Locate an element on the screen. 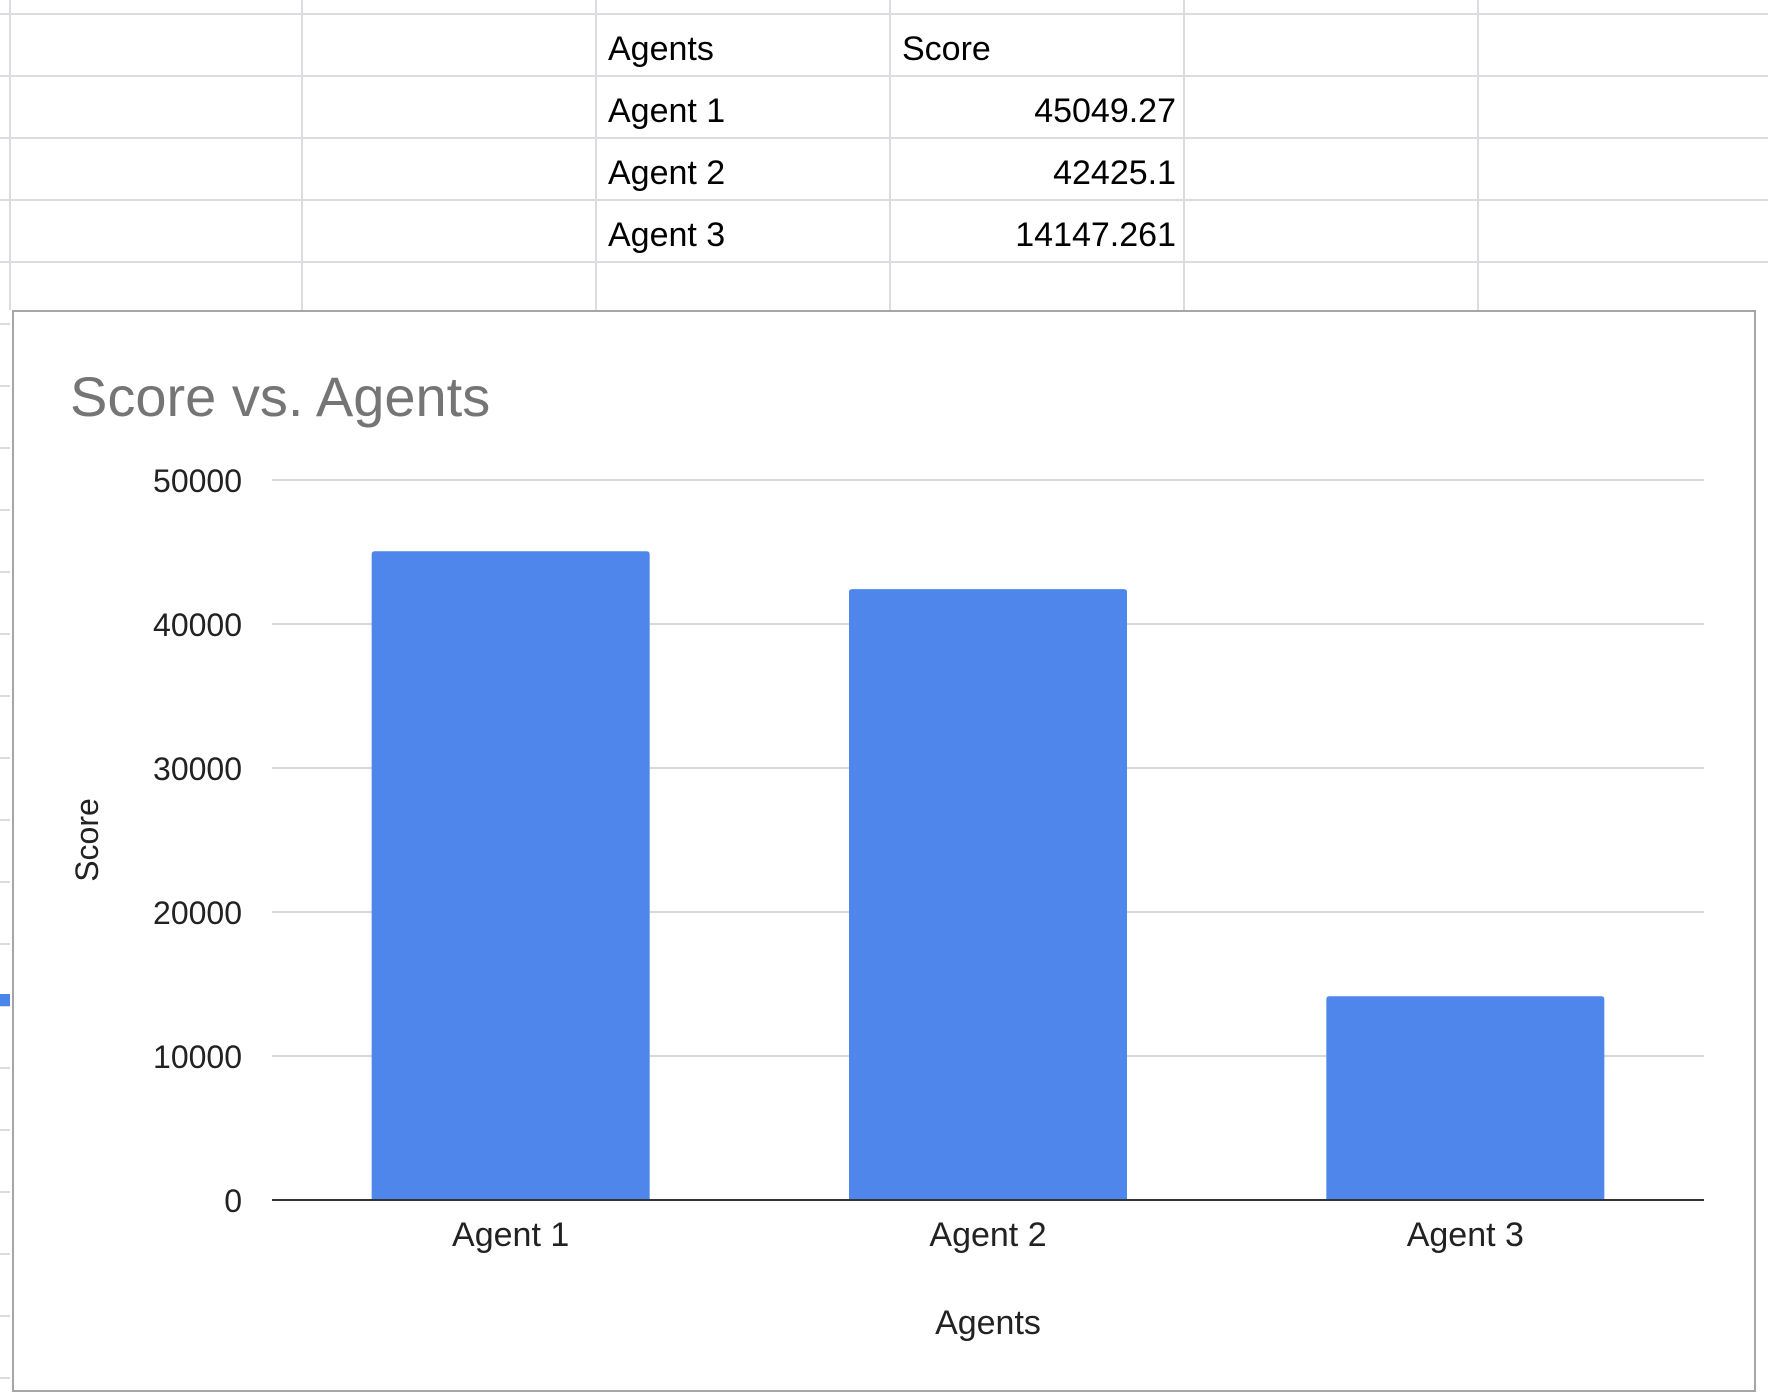 This screenshot has width=1768, height=1394. chart-title: Score vs. Agents is located at coordinates (280, 396).